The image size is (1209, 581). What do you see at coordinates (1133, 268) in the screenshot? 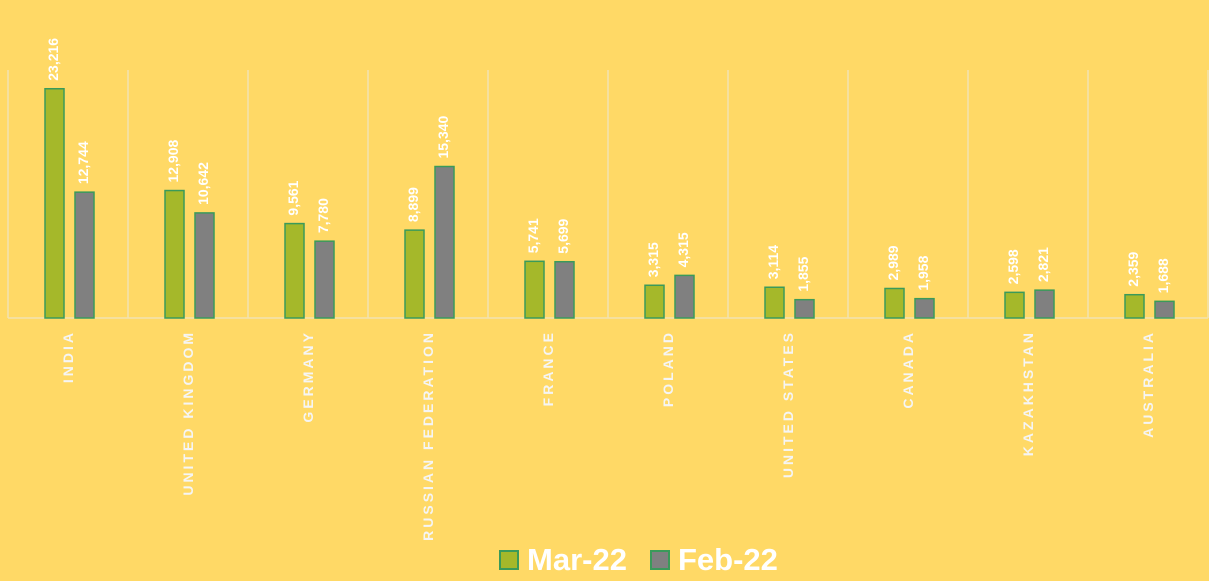
I see `value-label: 2,359` at bounding box center [1133, 268].